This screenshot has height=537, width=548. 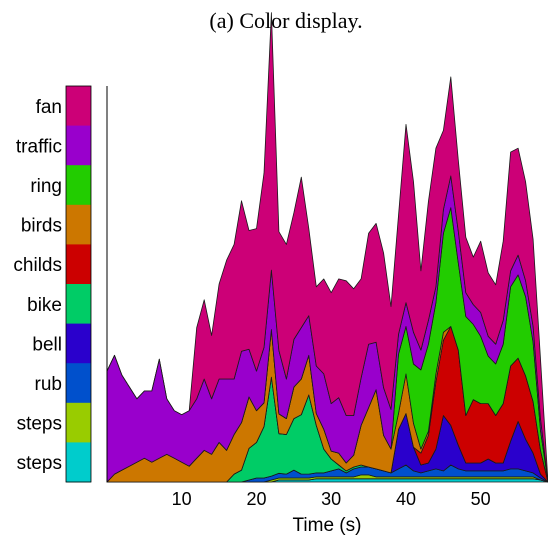 What do you see at coordinates (48, 384) in the screenshot?
I see `legend-label-rub: rub` at bounding box center [48, 384].